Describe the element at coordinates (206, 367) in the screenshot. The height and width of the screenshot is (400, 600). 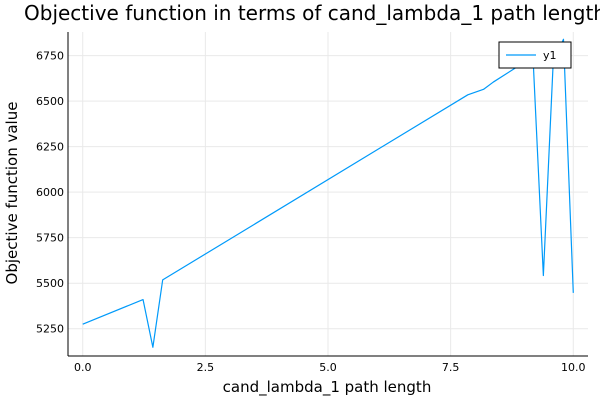
I see `x-tick-label: 2.5` at that location.